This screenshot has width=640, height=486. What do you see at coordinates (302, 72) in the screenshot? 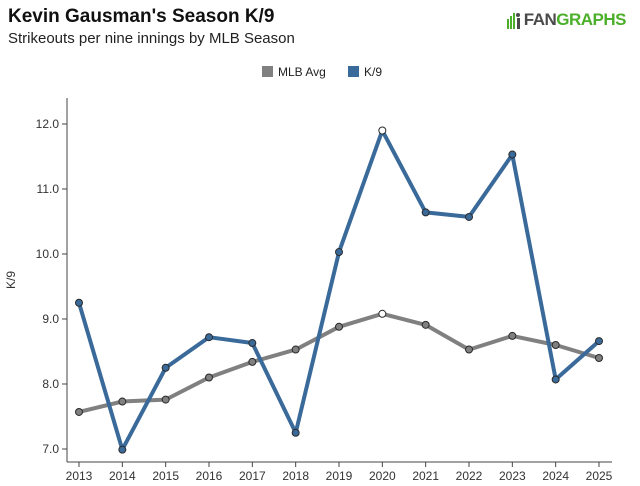
I see `legend-label: MLB Avg` at bounding box center [302, 72].